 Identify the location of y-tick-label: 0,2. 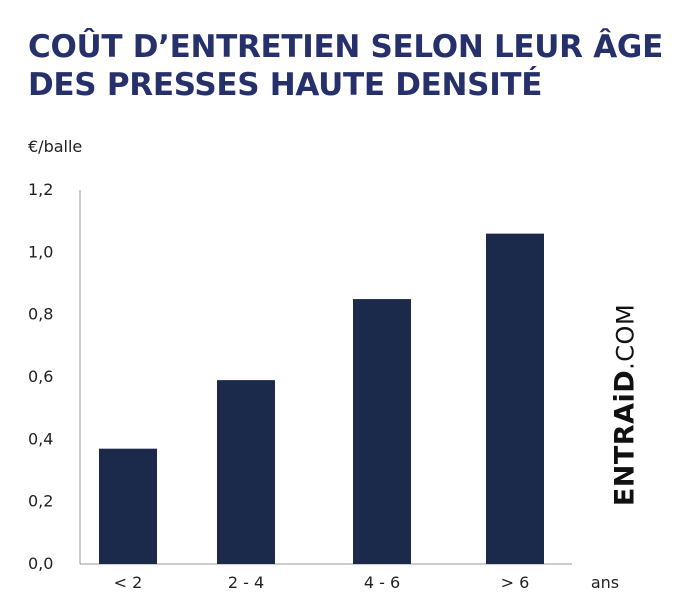
(40, 501).